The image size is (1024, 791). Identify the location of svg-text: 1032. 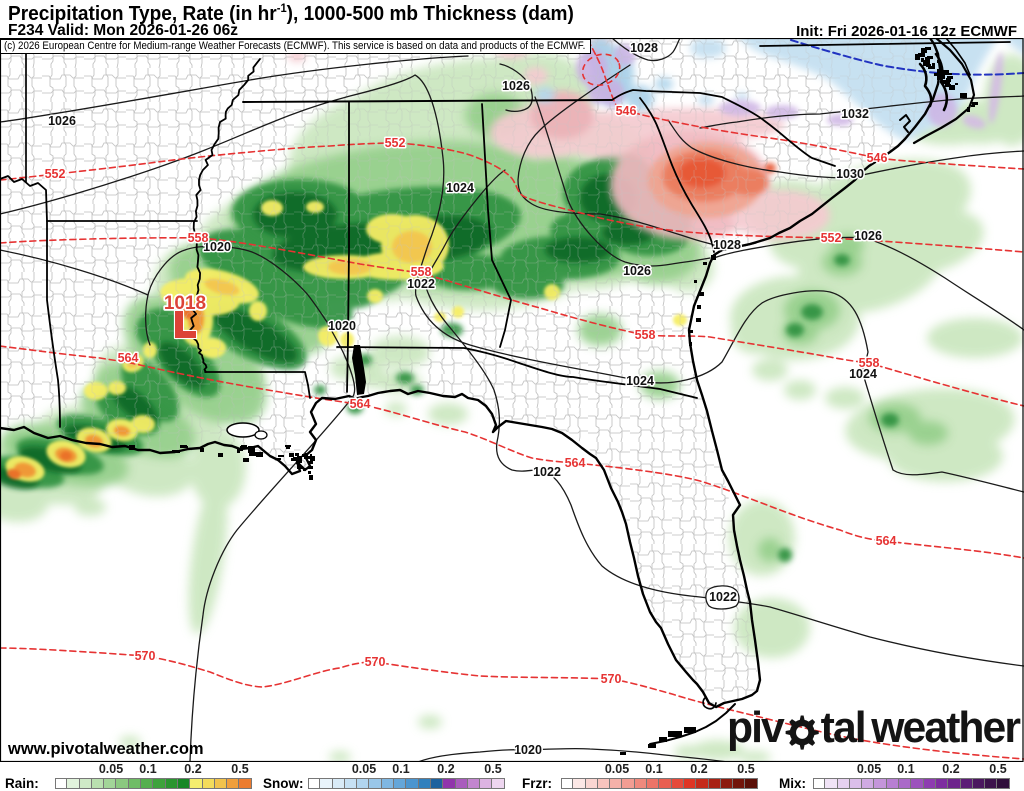
(855, 114).